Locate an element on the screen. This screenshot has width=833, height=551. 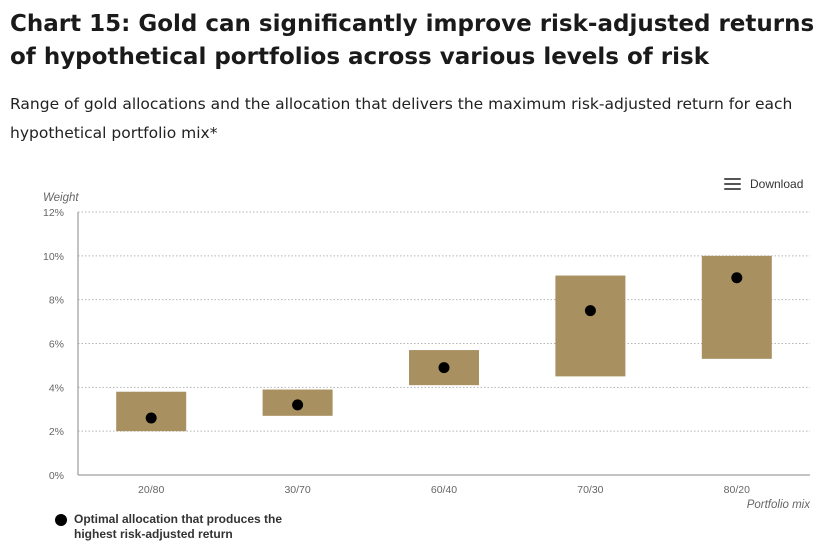
y-tick-label: 10% is located at coordinates (53, 257).